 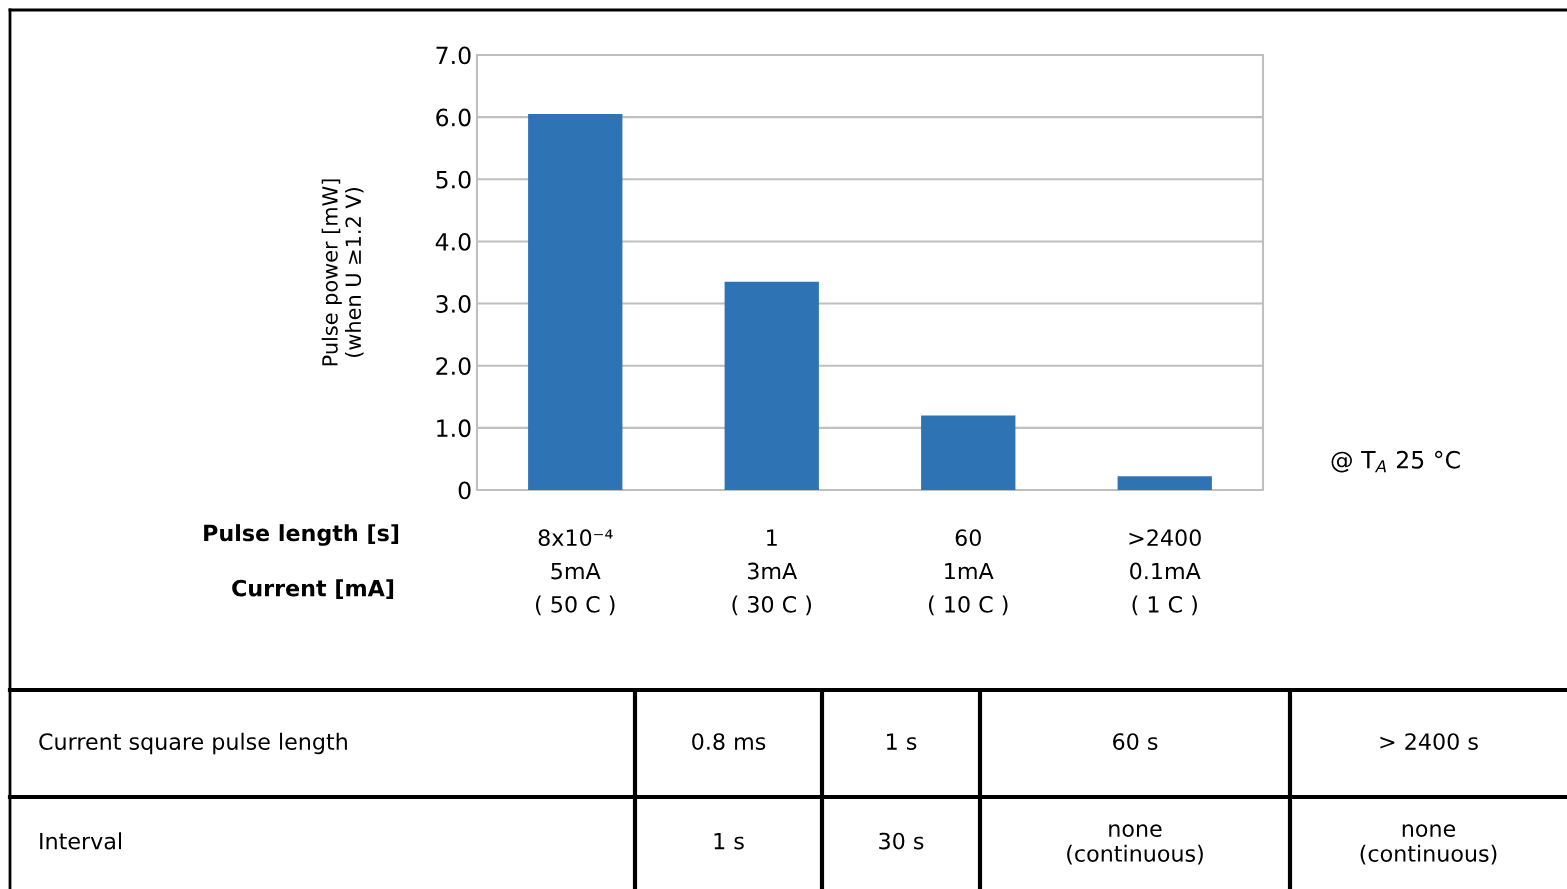 What do you see at coordinates (301, 535) in the screenshot?
I see `text: Pulse length [s]` at bounding box center [301, 535].